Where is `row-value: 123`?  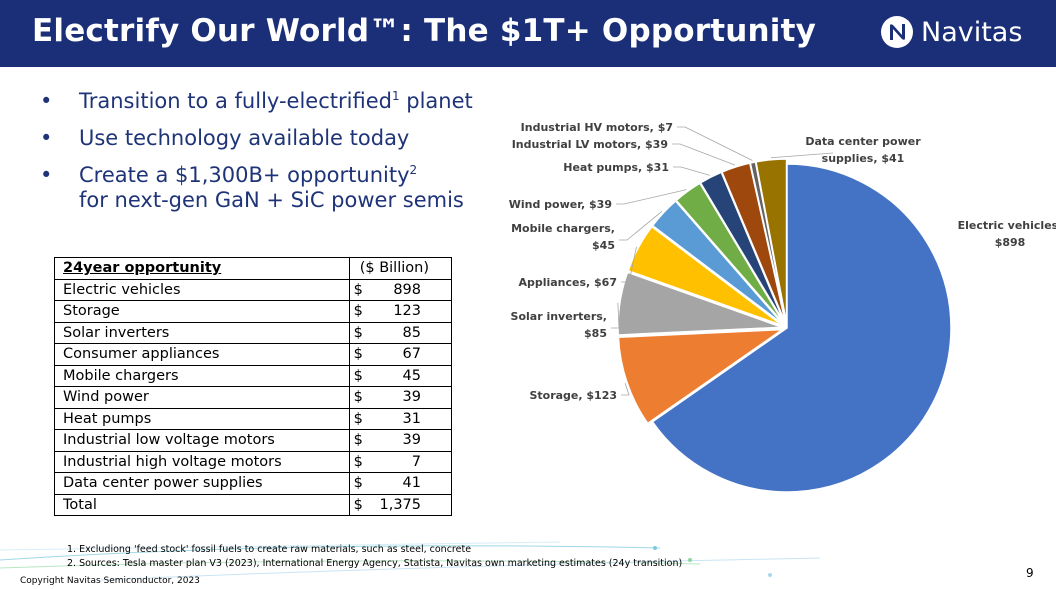 row-value: 123 is located at coordinates (407, 311).